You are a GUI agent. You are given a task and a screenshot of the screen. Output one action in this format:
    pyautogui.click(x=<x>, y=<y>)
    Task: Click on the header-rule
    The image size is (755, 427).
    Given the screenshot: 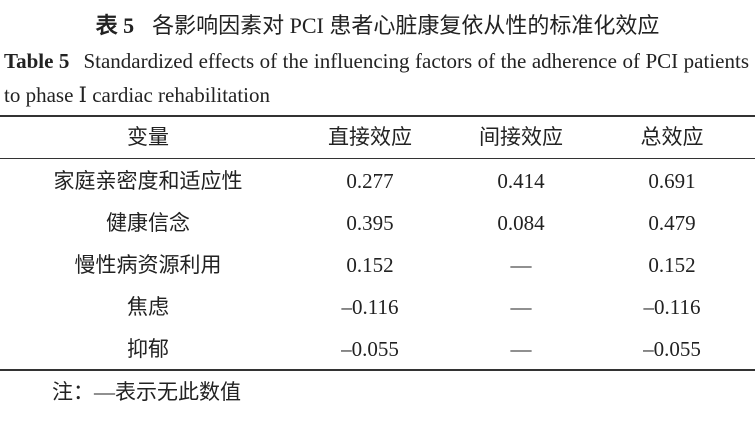 What is the action you would take?
    pyautogui.click(x=377, y=158)
    